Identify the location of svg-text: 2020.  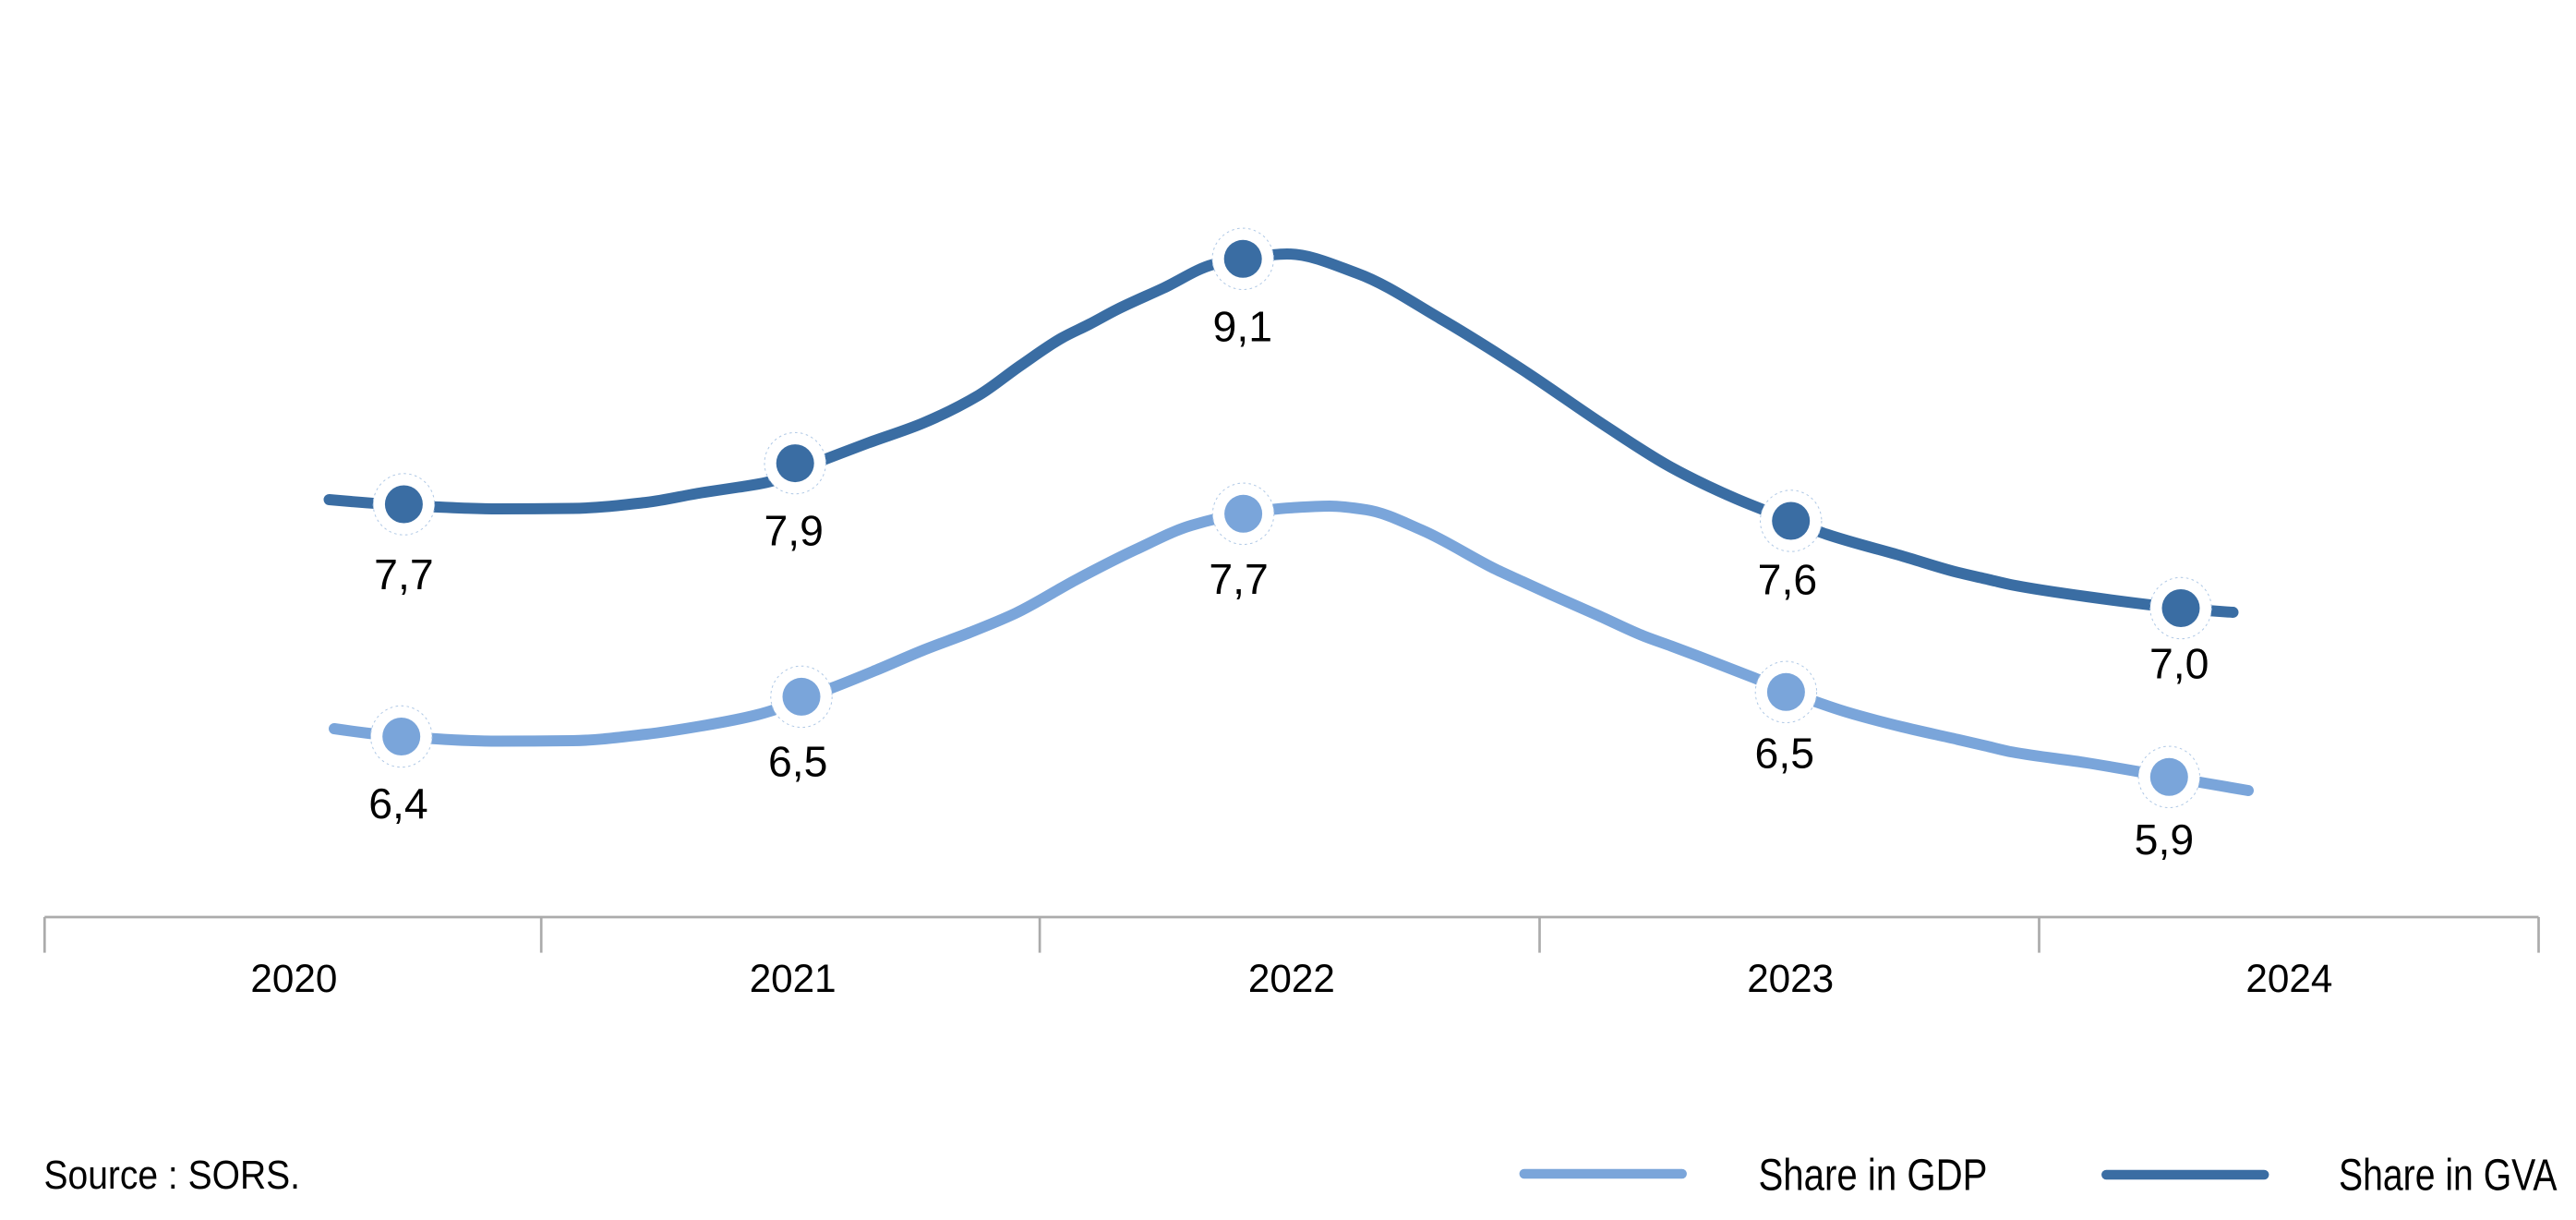
(293, 980).